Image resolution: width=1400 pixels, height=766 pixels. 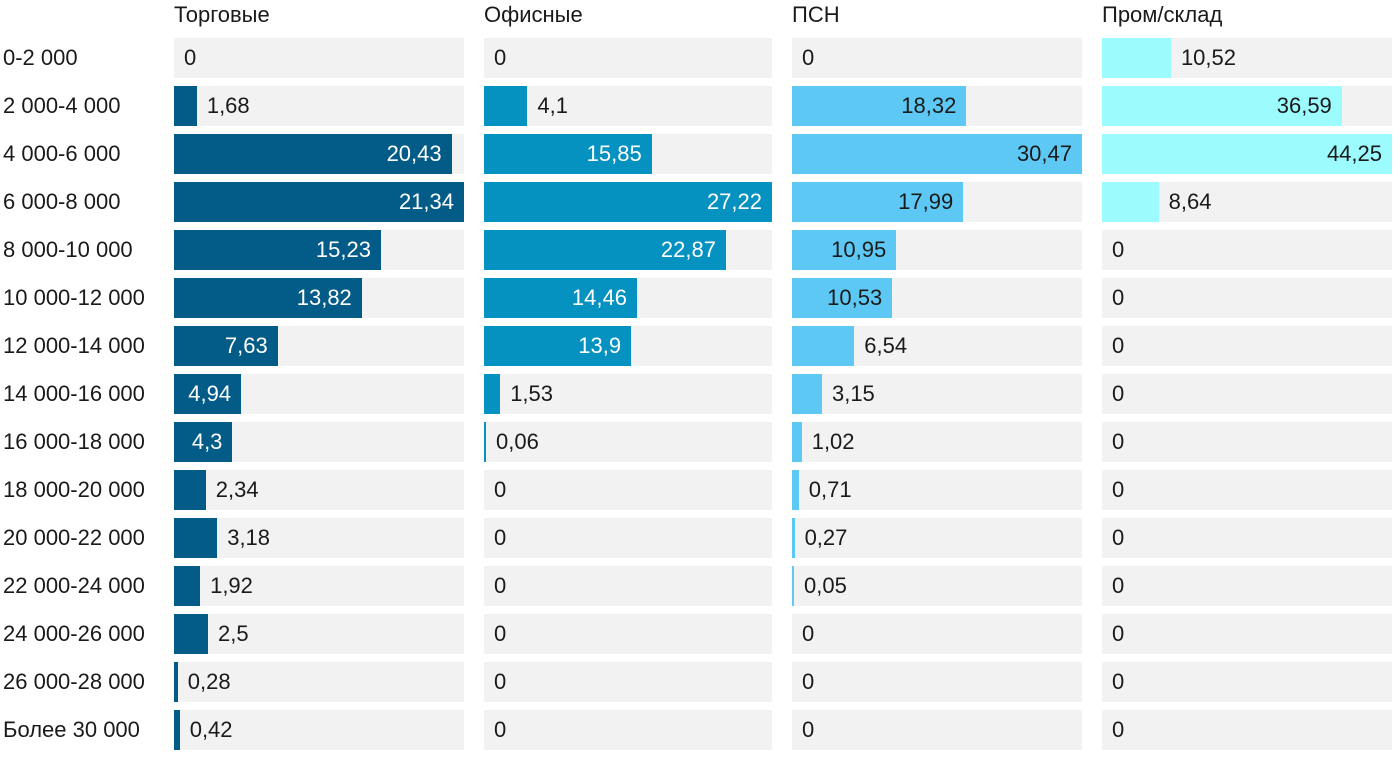 I want to click on bar-track: 10,53, so click(x=937, y=298).